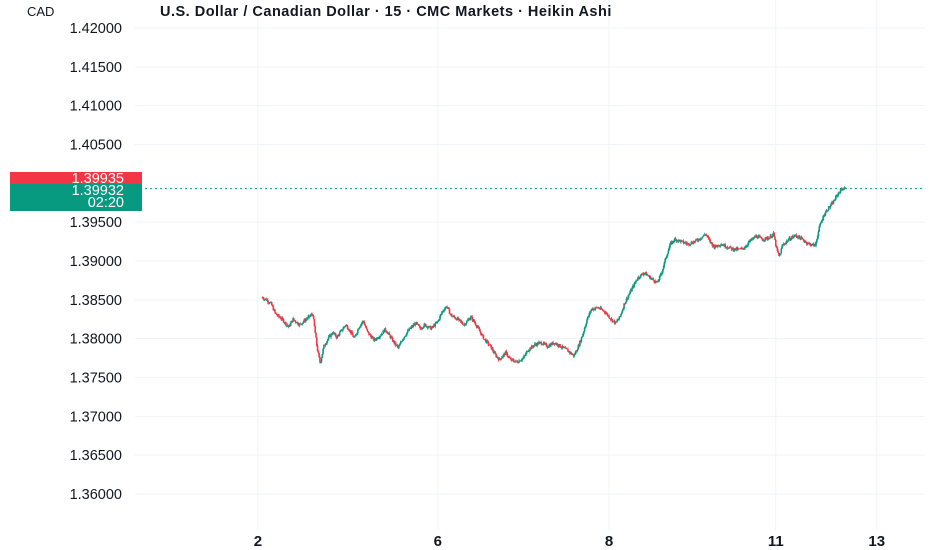 The height and width of the screenshot is (550, 932). Describe the element at coordinates (569, 541) in the screenshot. I see `time-axis: 2 6 8 11 13` at that location.